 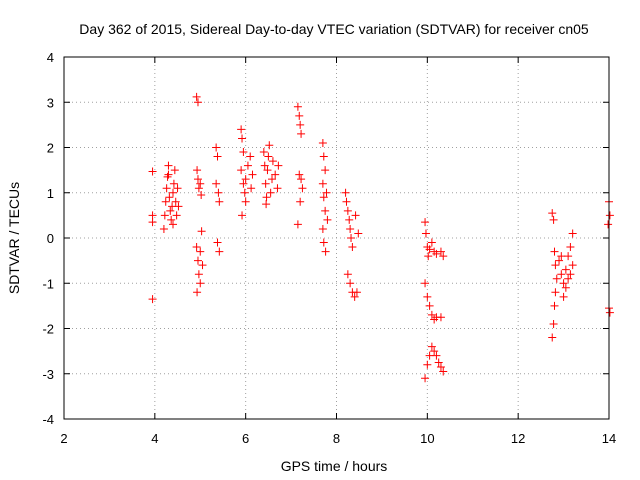 What do you see at coordinates (14, 238) in the screenshot?
I see `y-axis-label: SDTVAR / TECUs` at bounding box center [14, 238].